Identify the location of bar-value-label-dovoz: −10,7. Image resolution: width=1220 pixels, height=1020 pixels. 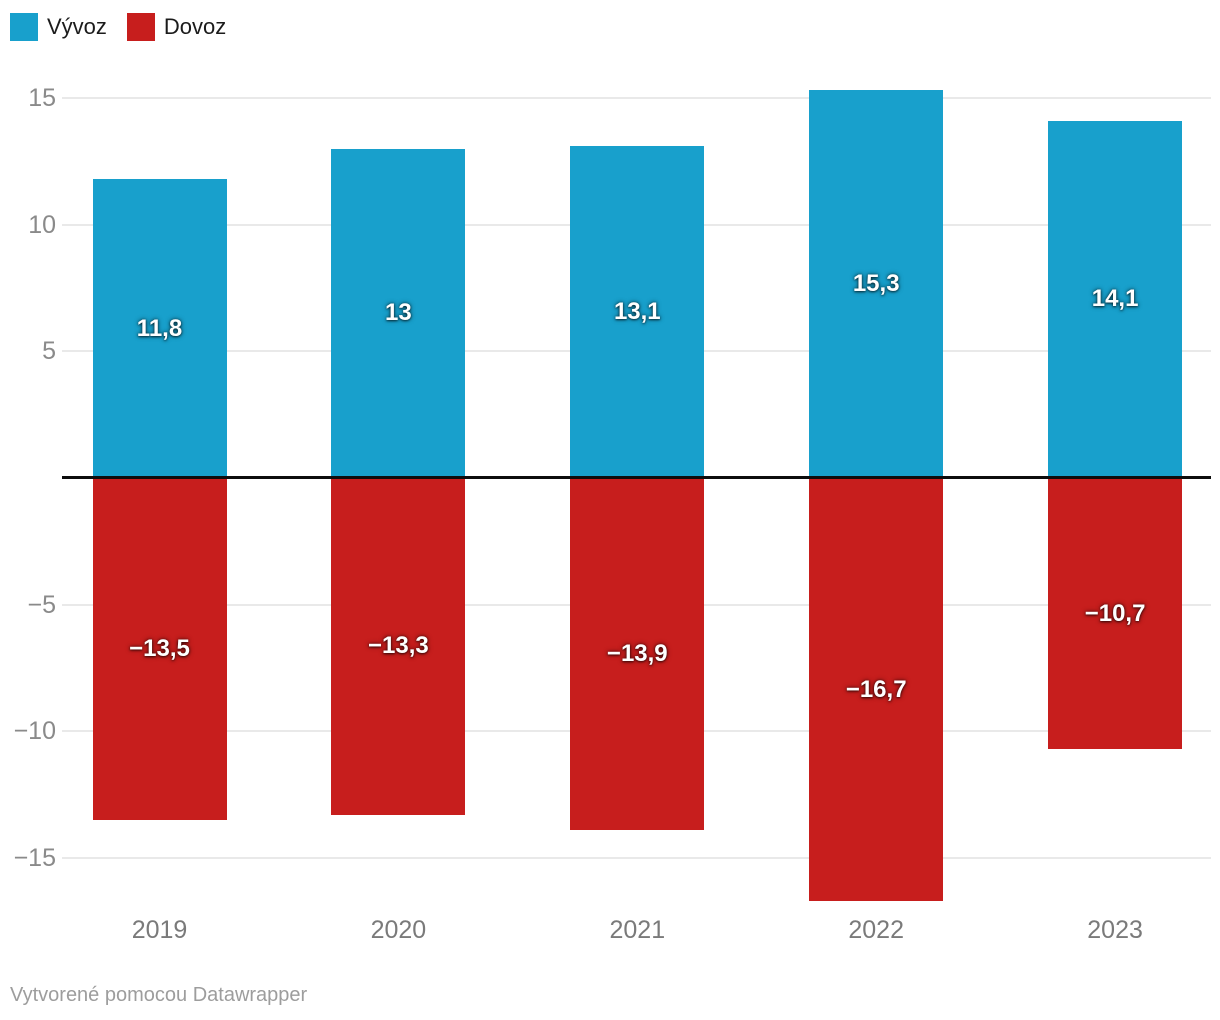
(1115, 613).